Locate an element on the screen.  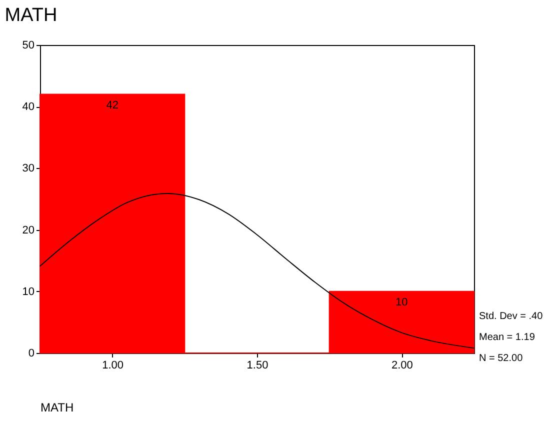
y-tick-label: 50 is located at coordinates (28, 46).